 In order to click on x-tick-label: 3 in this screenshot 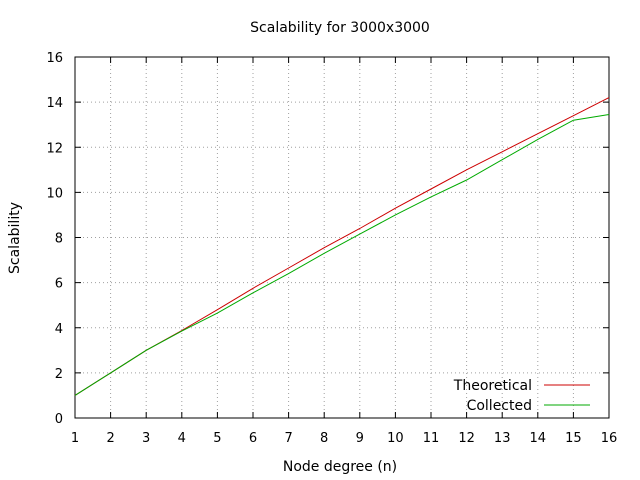, I will do `click(146, 438)`.